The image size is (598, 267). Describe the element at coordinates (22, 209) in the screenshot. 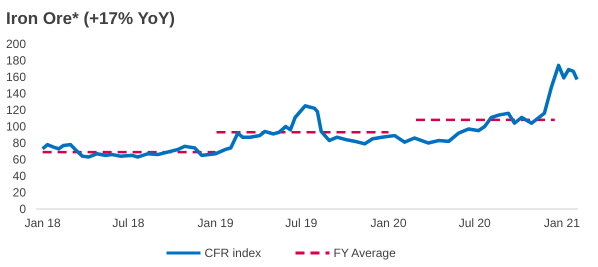

I see `y-tick-label: 0` at that location.